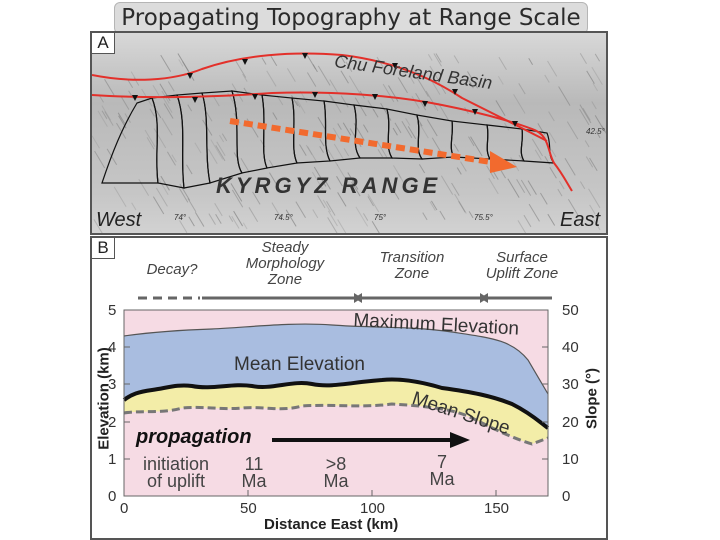 Image resolution: width=720 pixels, height=540 pixels. I want to click on zone-steady-line1: Steady, so click(285, 247).